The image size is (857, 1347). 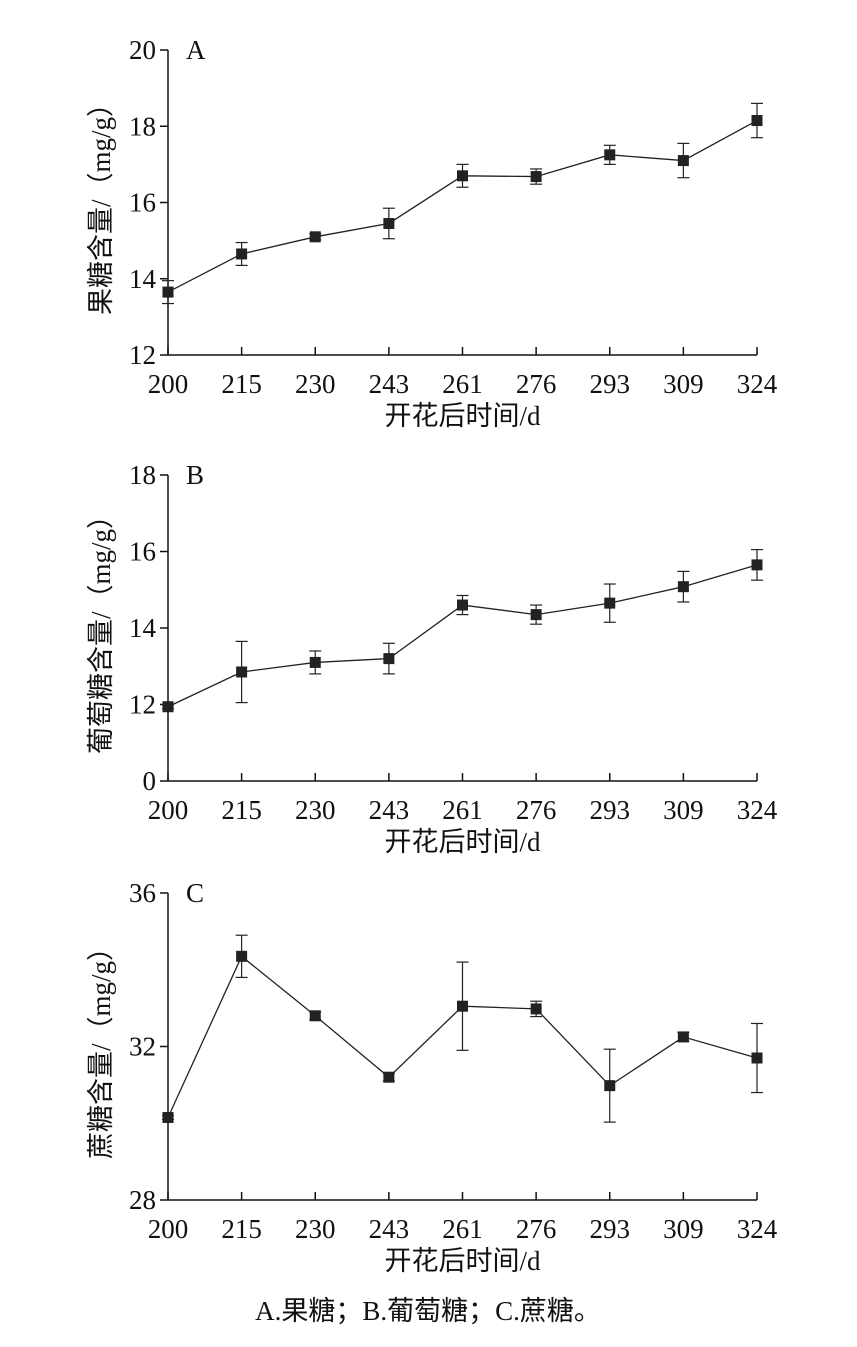 I want to click on y-tick-label: 20, so click(x=142, y=50).